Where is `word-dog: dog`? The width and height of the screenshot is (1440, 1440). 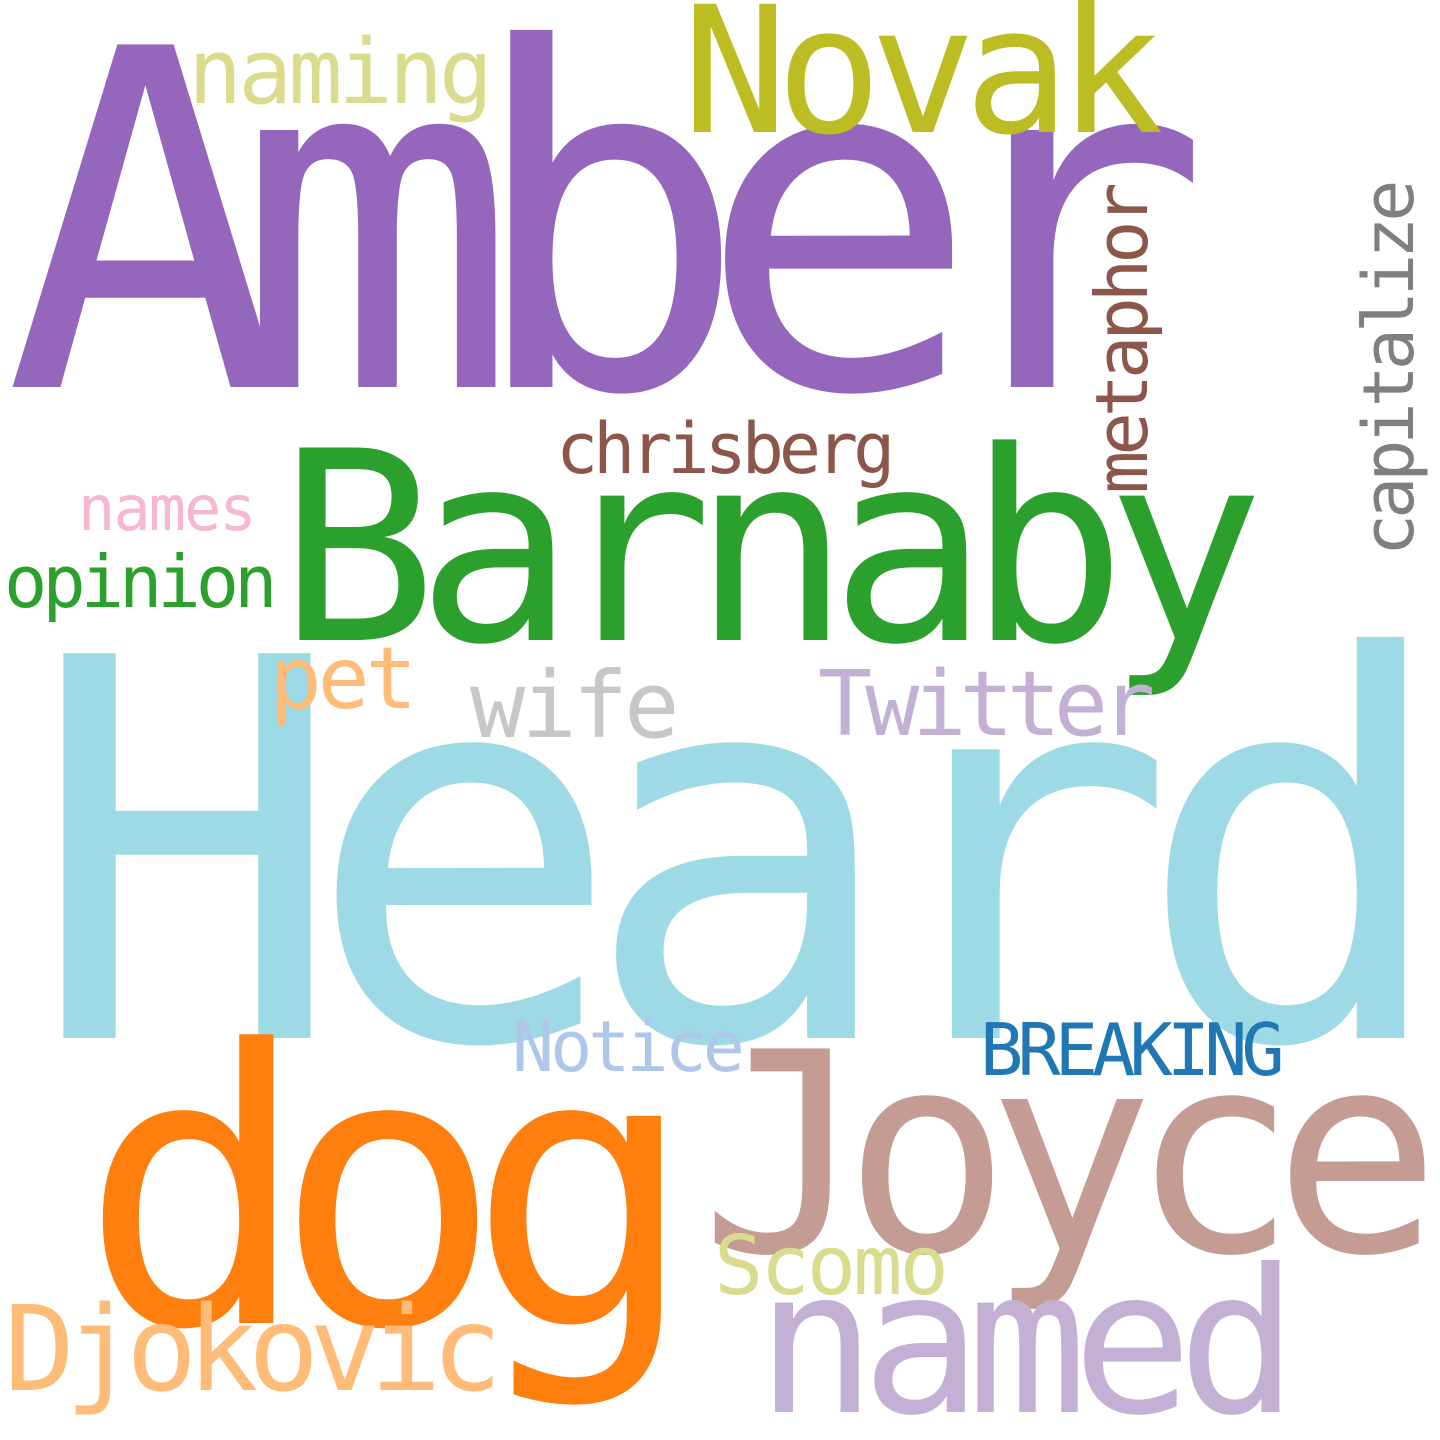
word-dog: dog is located at coordinates (388, 1191).